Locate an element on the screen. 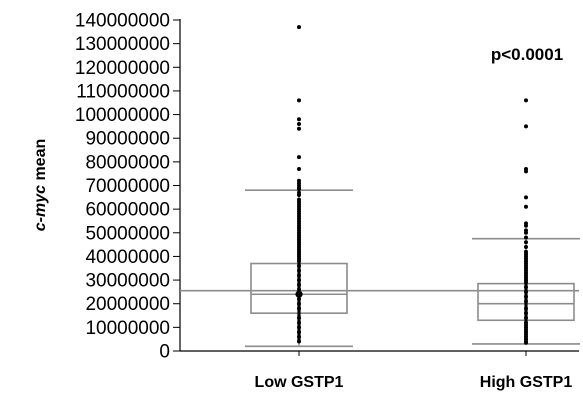 The image size is (583, 397). p-value-annotation: p<0.0001 is located at coordinates (527, 54).